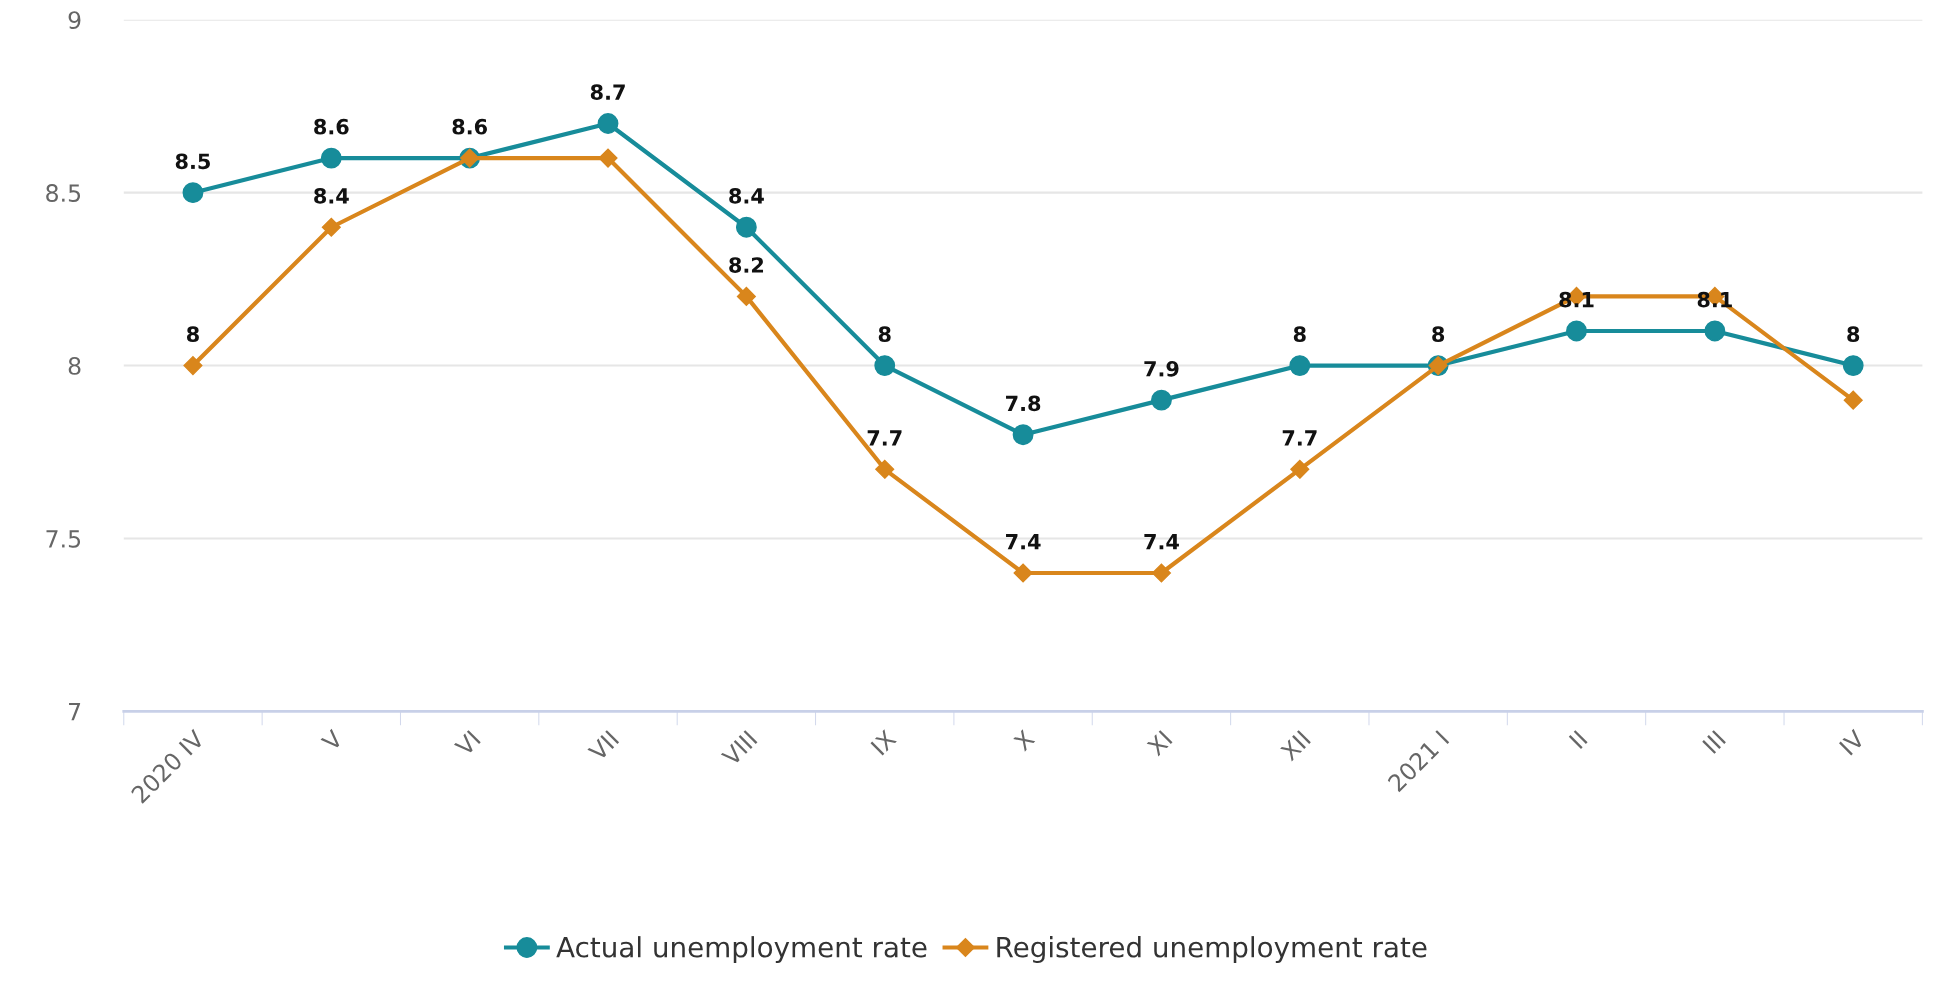 The width and height of the screenshot is (1934, 988). What do you see at coordinates (1212, 949) in the screenshot?
I see `legend-label: Registered unemployment rate` at bounding box center [1212, 949].